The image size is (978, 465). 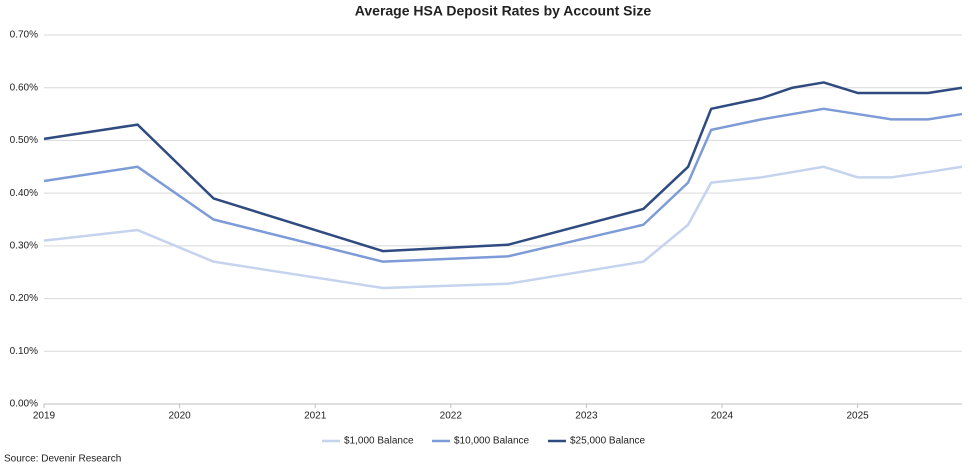 What do you see at coordinates (24, 404) in the screenshot?
I see `y-tick-label: 0.00%` at bounding box center [24, 404].